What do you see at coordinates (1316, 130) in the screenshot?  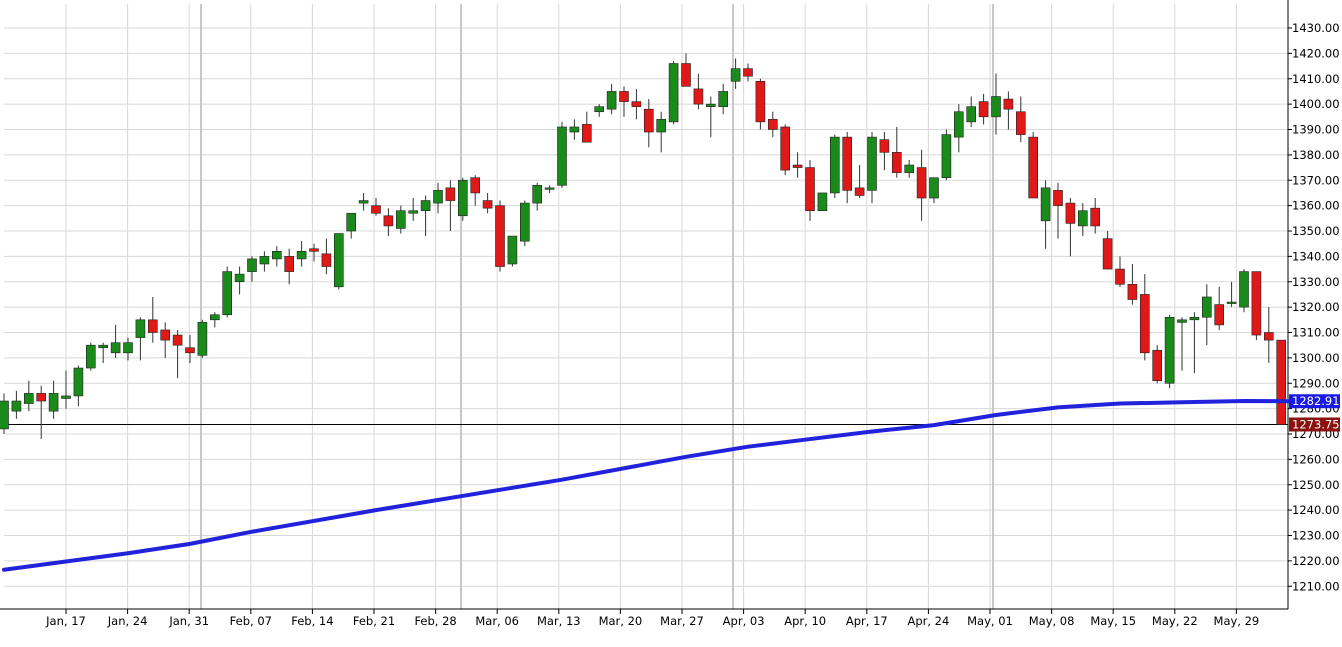 I see `y-tick-label: 1390.00` at bounding box center [1316, 130].